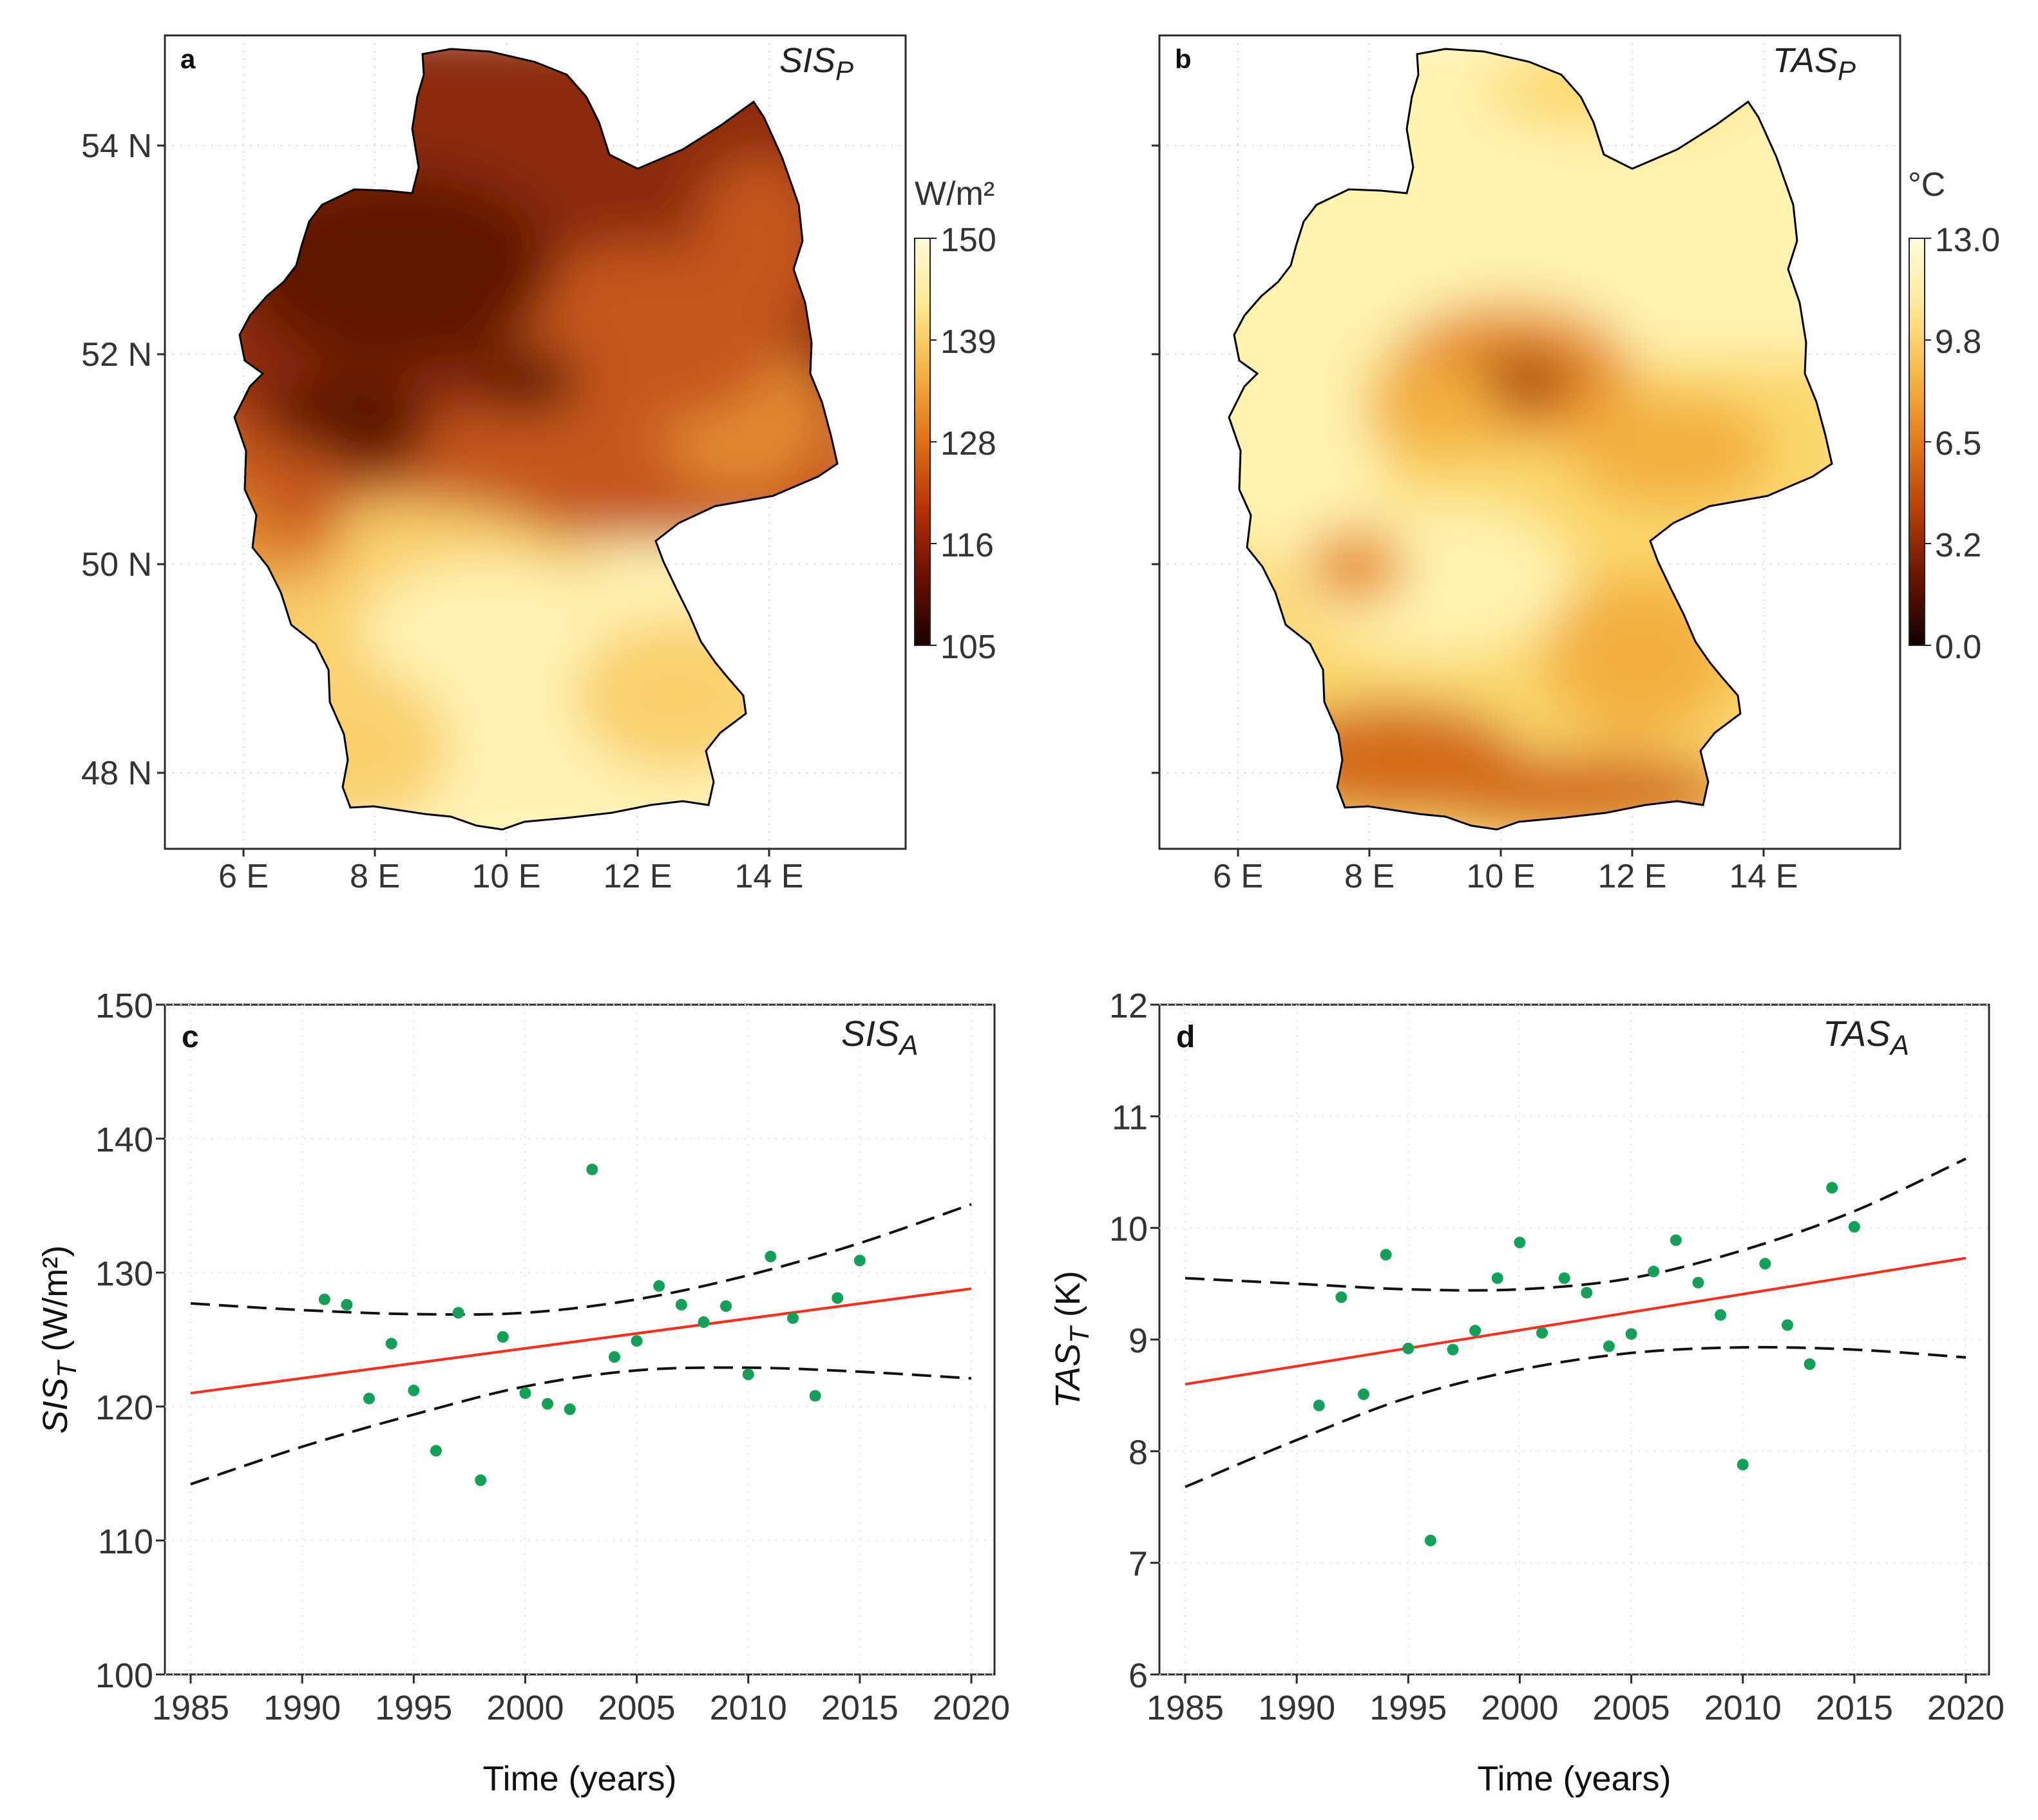 The width and height of the screenshot is (2038, 1820). Describe the element at coordinates (535, 439) in the screenshot. I see `sis-field` at that location.